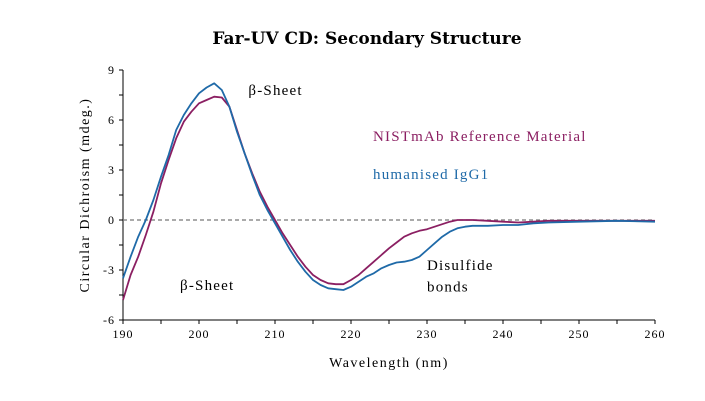  Describe the element at coordinates (85, 195) in the screenshot. I see `y-axis-label: Circular Dichroism (mdeg.)` at that location.